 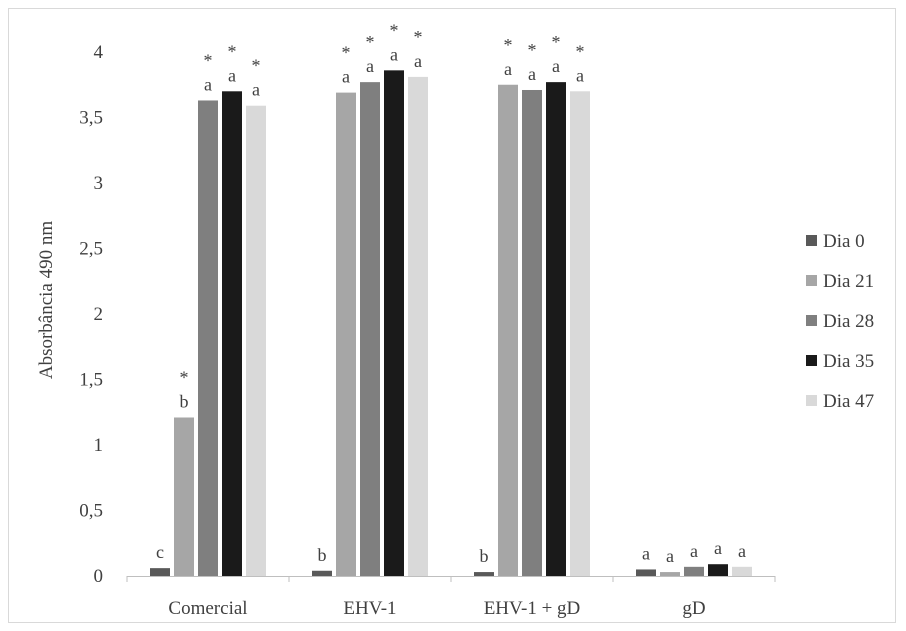 What do you see at coordinates (91, 118) in the screenshot?
I see `y-tick-label: 3,5` at bounding box center [91, 118].